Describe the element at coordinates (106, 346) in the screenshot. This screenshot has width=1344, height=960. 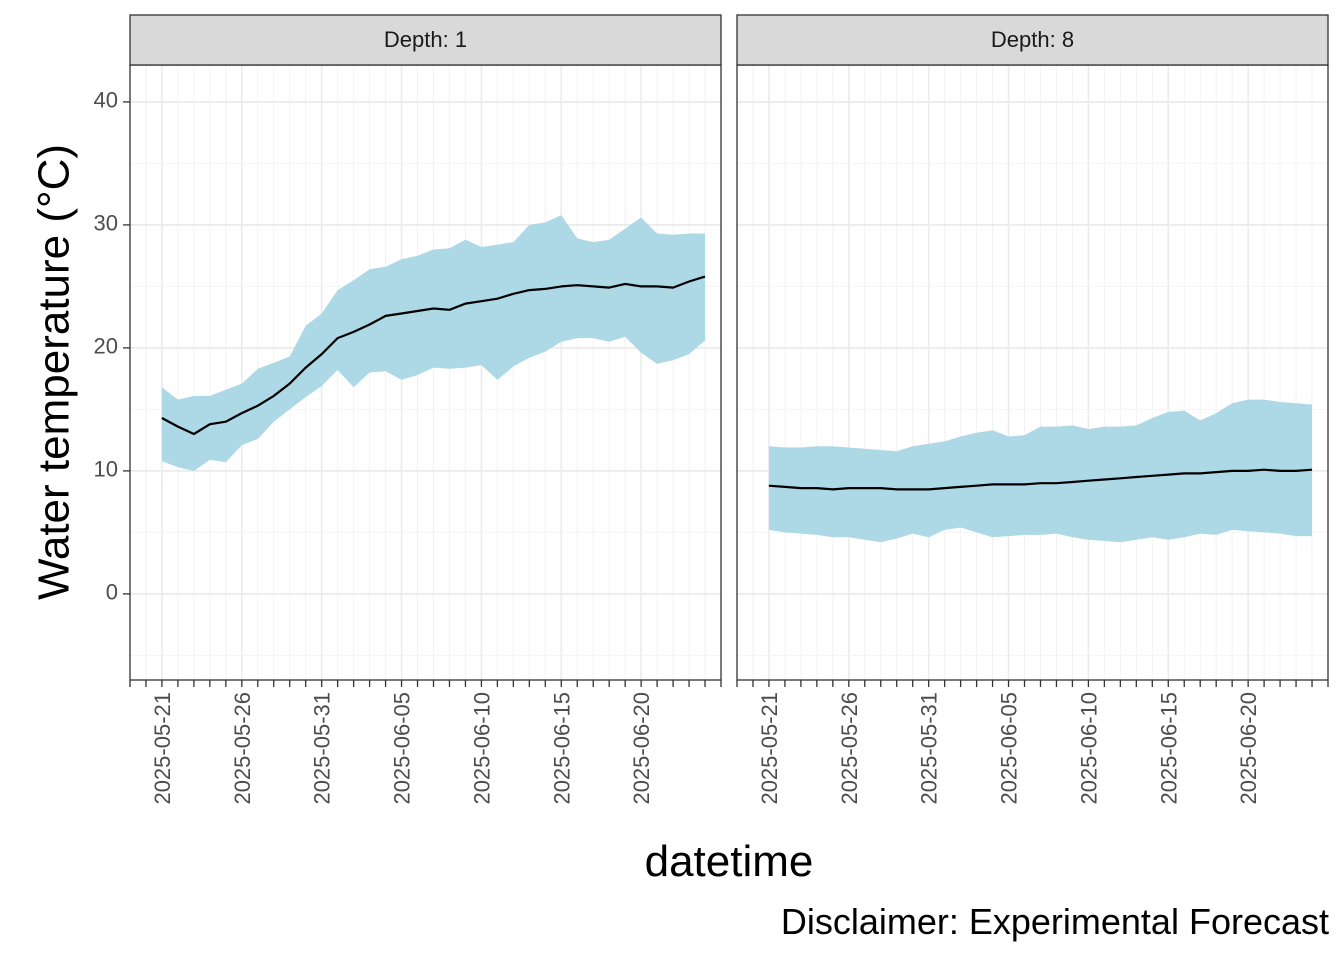
I see `y-tick-label: 20` at that location.